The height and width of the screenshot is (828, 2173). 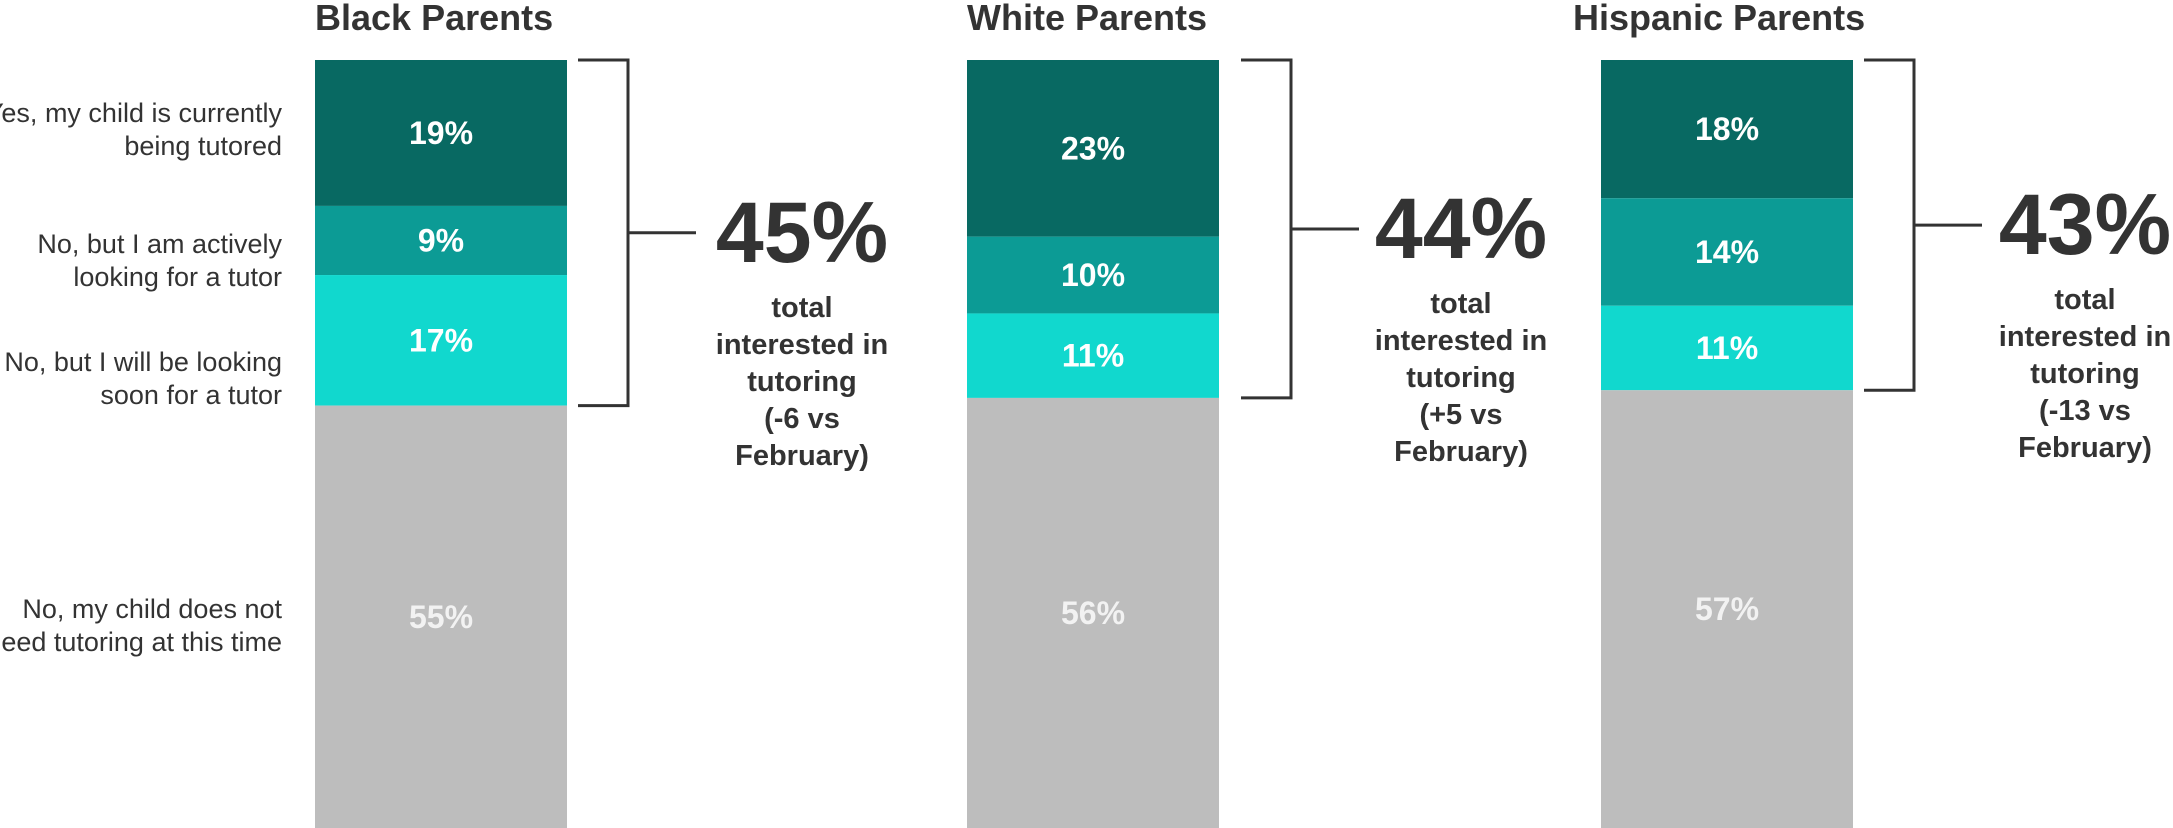 I want to click on data-label-hispanic-parents-0: 18%, so click(x=1727, y=129).